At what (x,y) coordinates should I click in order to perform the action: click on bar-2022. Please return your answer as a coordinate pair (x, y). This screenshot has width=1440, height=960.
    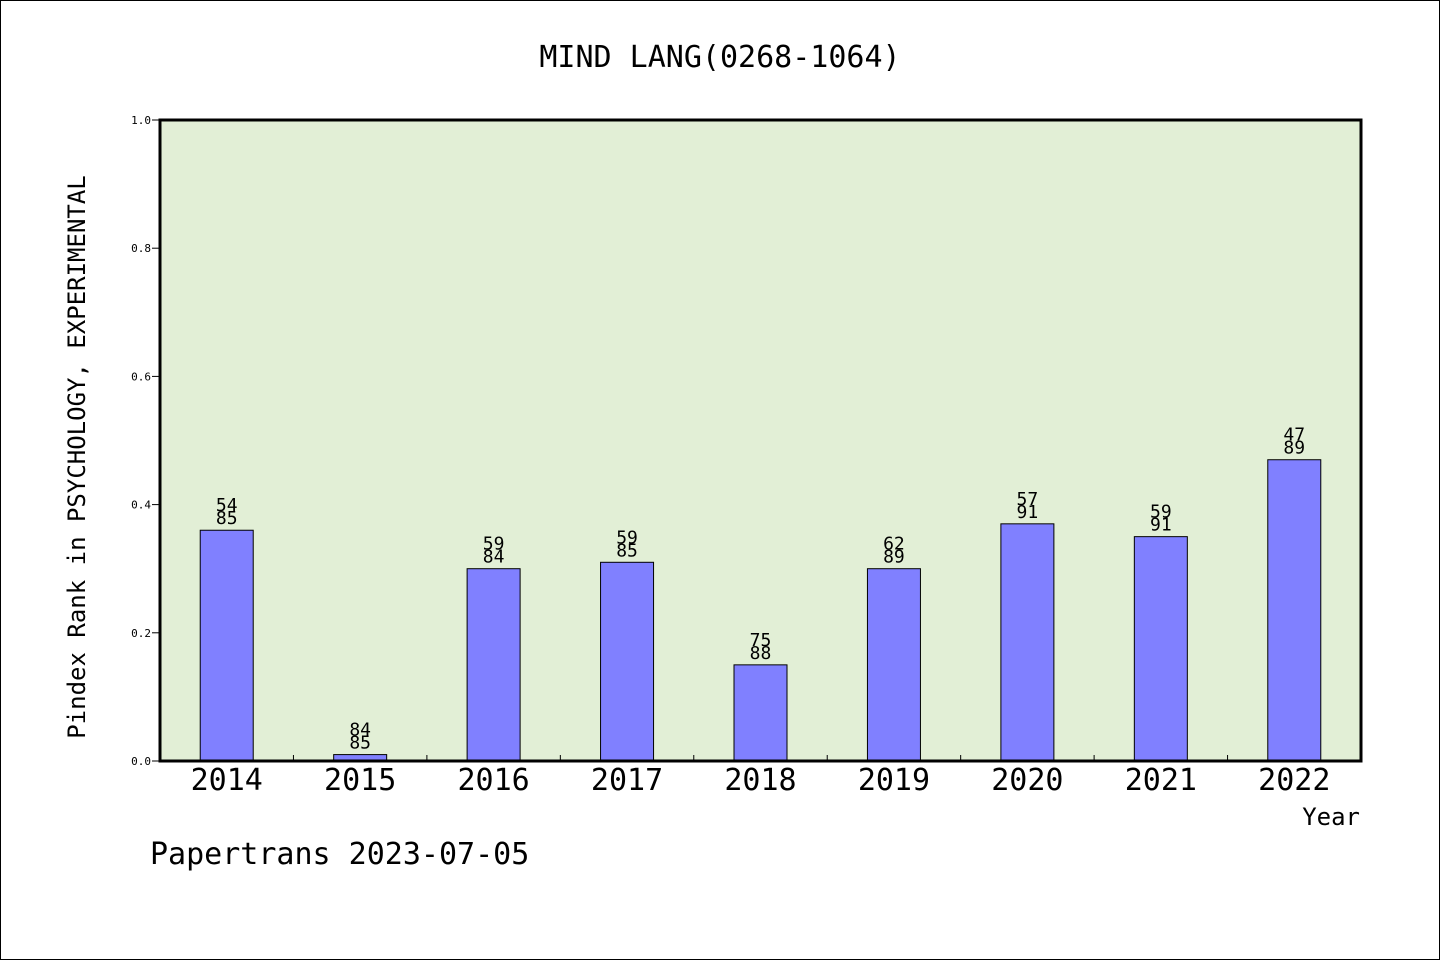
    Looking at the image, I should click on (1294, 610).